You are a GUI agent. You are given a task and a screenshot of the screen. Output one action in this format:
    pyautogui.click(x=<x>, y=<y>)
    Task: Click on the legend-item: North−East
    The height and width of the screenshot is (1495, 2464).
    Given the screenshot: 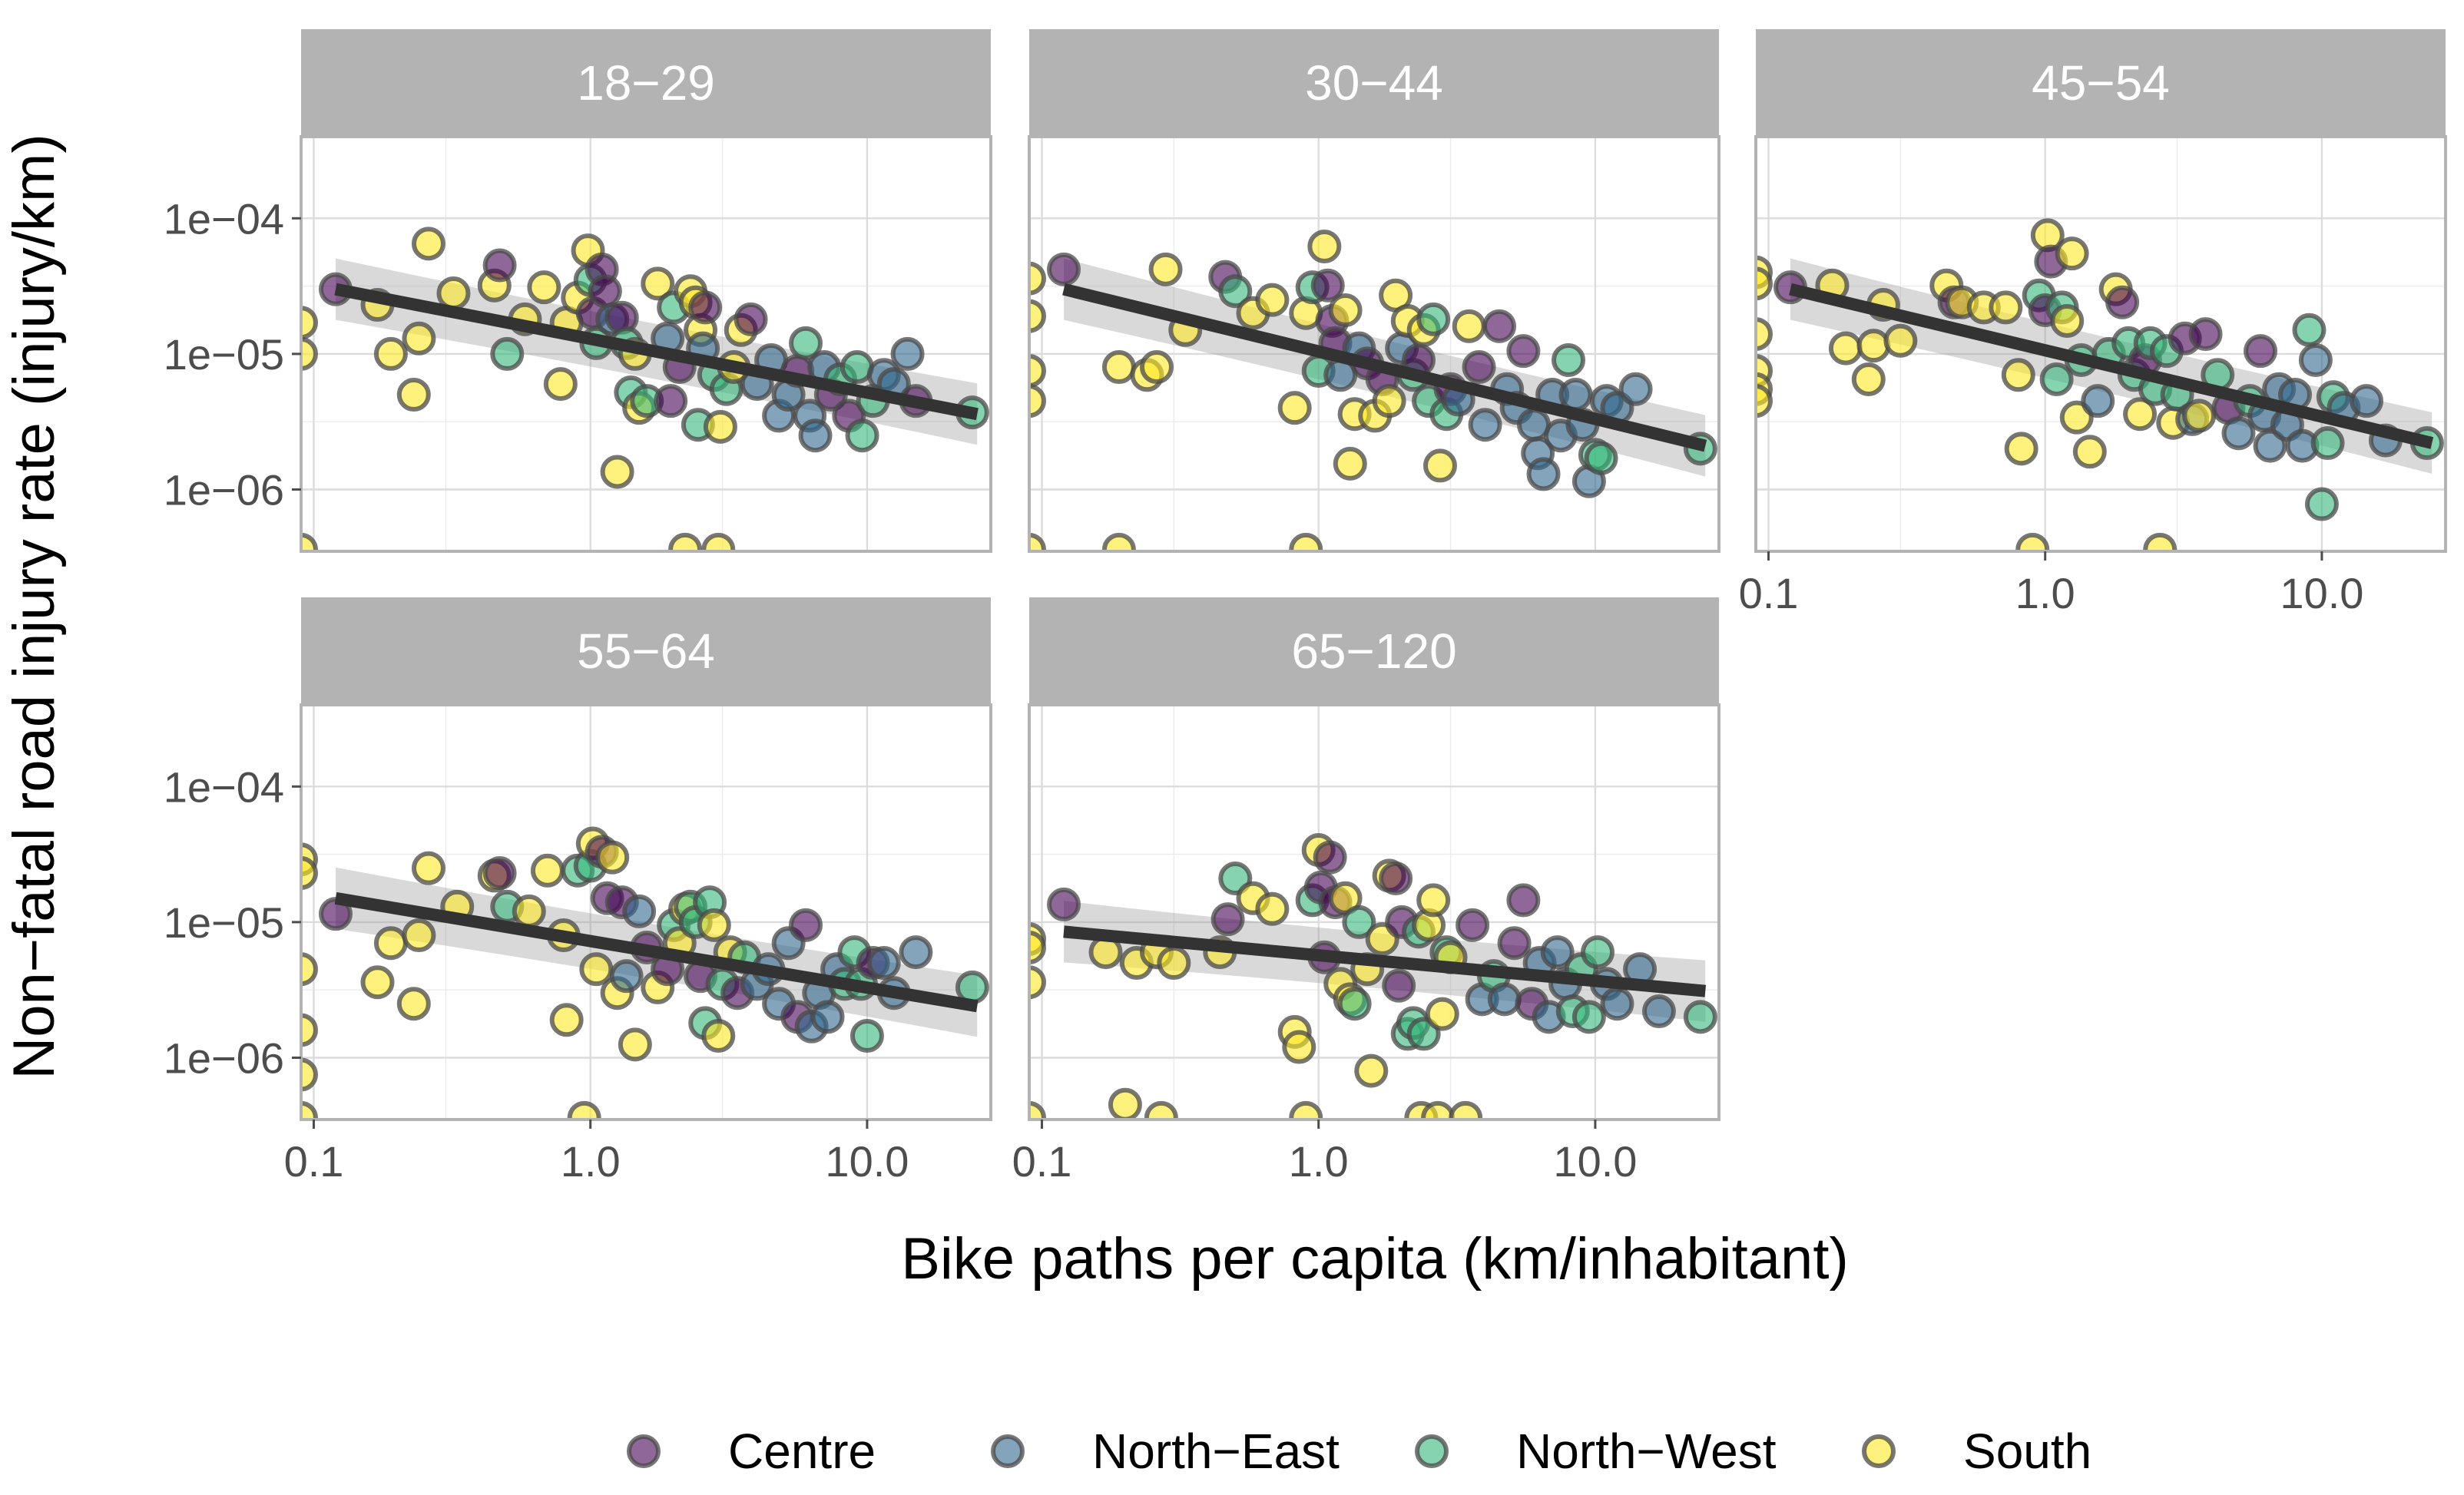 What is the action you would take?
    pyautogui.click(x=1165, y=1452)
    